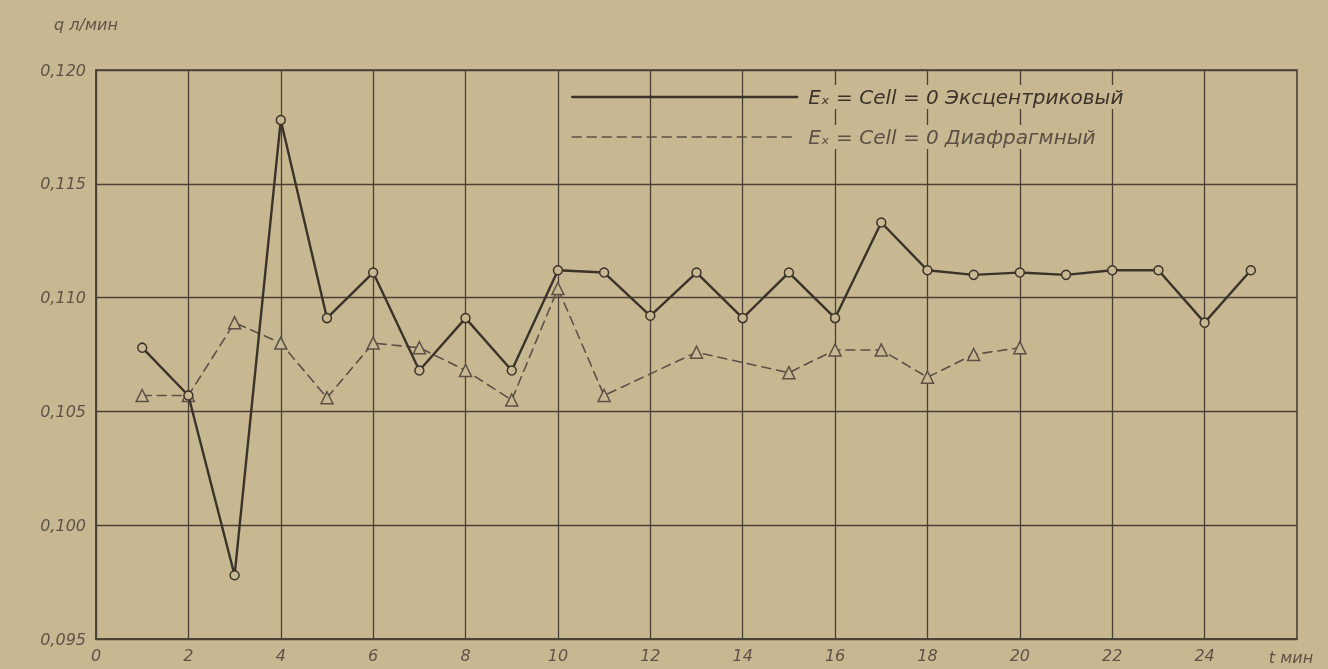 This screenshot has height=669, width=1328. What do you see at coordinates (63, 639) in the screenshot?
I see `y-tick-label: 0,095` at bounding box center [63, 639].